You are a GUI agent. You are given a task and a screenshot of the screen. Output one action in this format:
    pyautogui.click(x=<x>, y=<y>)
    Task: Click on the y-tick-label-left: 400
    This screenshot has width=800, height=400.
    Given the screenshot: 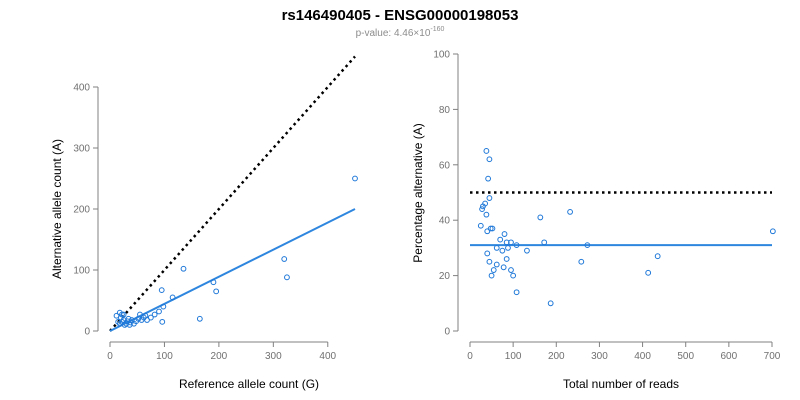 What is the action you would take?
    pyautogui.click(x=81, y=88)
    